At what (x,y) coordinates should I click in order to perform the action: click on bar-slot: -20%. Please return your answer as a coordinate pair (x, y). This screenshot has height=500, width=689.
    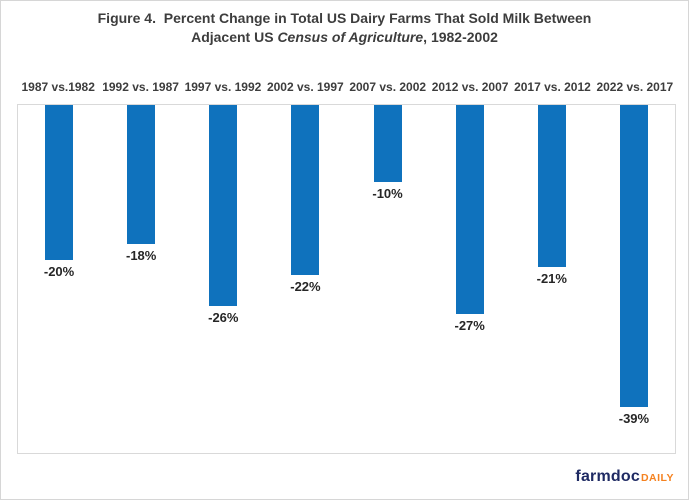
    Looking at the image, I should click on (59, 279).